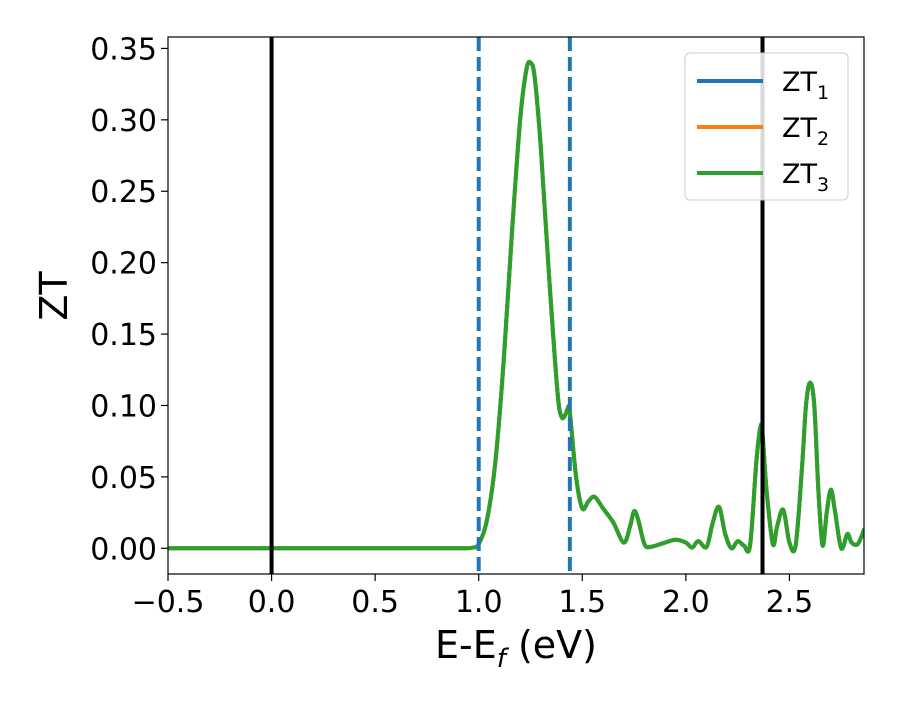  What do you see at coordinates (272, 602) in the screenshot?
I see `x-tick-label: 0.0` at bounding box center [272, 602].